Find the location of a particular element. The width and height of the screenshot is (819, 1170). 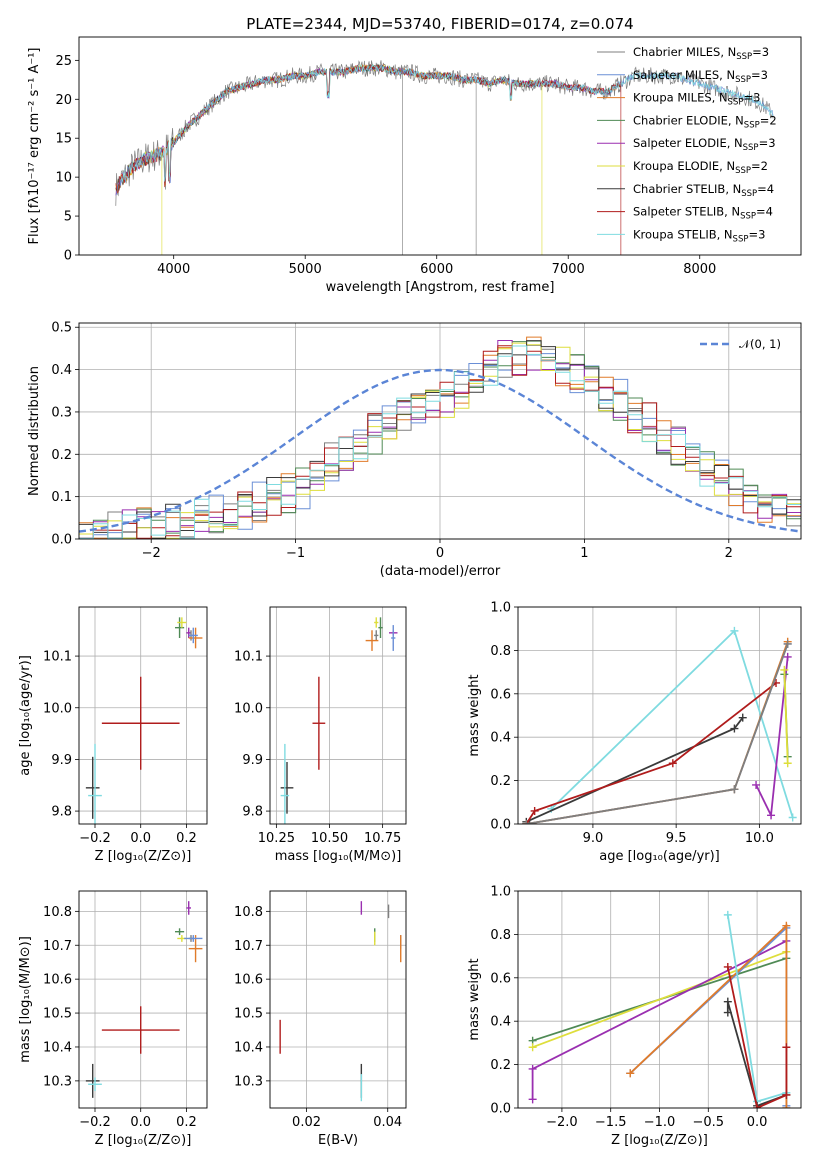

x-tick-label: −1.5 is located at coordinates (611, 1122).